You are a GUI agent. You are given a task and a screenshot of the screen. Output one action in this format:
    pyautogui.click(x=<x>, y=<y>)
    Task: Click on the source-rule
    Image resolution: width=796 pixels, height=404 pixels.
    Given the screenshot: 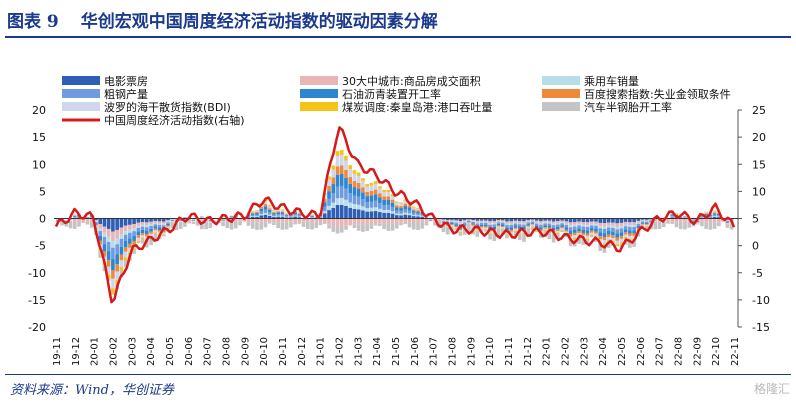 What is the action you would take?
    pyautogui.click(x=398, y=374)
    